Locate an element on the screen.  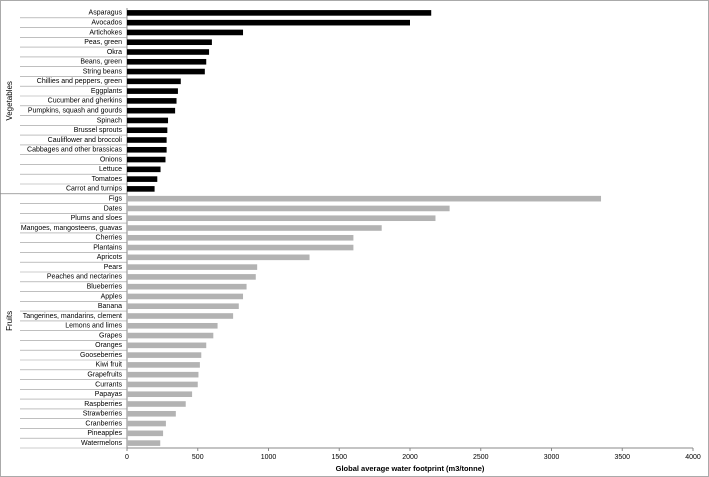
y-tick-label: Plantains is located at coordinates (107, 247).